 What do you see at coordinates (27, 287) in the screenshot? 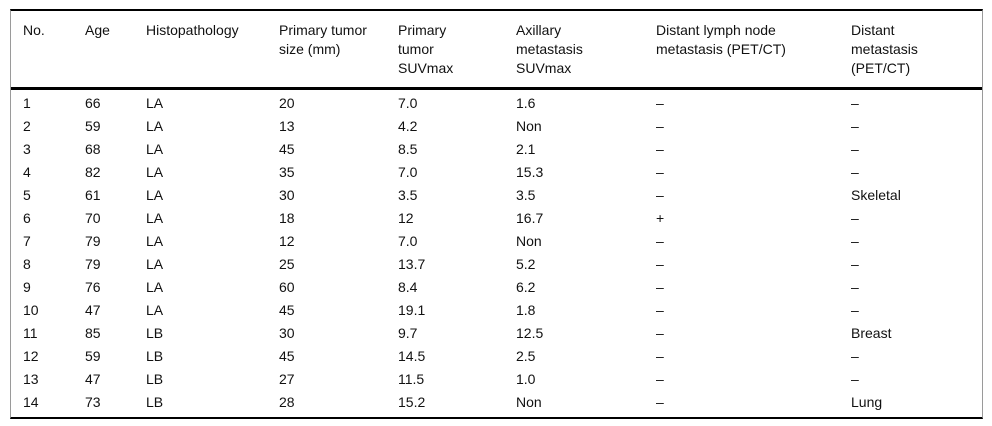
I see `table-cell: 9` at bounding box center [27, 287].